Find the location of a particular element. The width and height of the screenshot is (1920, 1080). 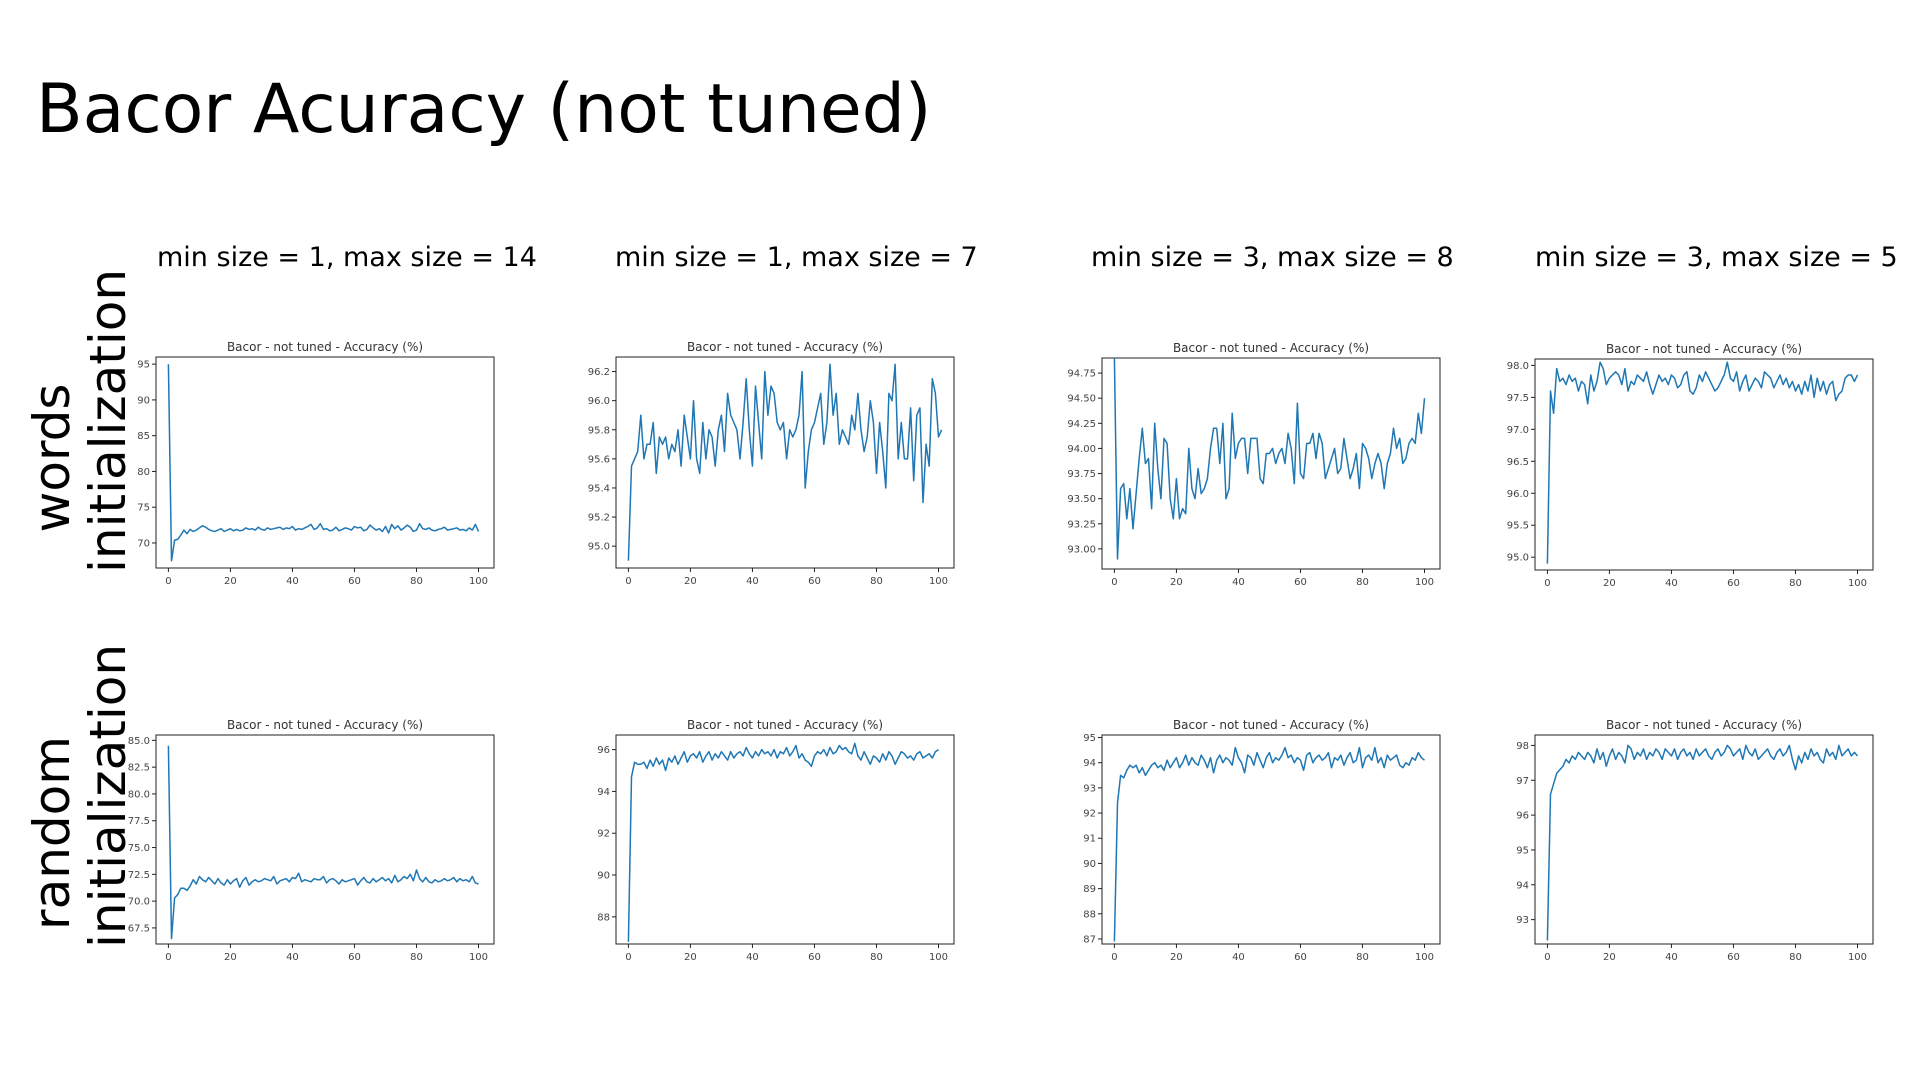

chart-random-1-7-xtick-label-2: 40 is located at coordinates (752, 957).